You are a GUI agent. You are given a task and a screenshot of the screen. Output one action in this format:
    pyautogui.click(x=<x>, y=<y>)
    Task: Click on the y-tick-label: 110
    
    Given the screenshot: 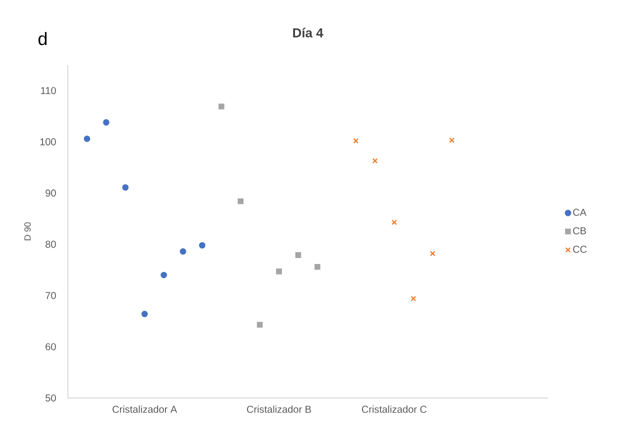 What is the action you would take?
    pyautogui.click(x=48, y=90)
    